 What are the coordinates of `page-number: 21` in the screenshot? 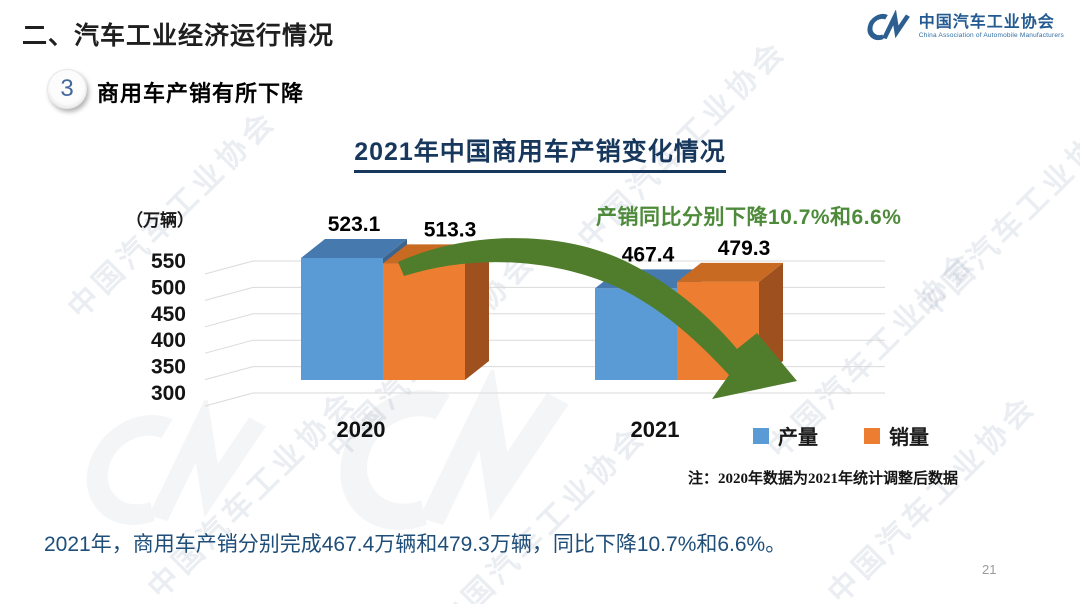 It's located at (989, 569).